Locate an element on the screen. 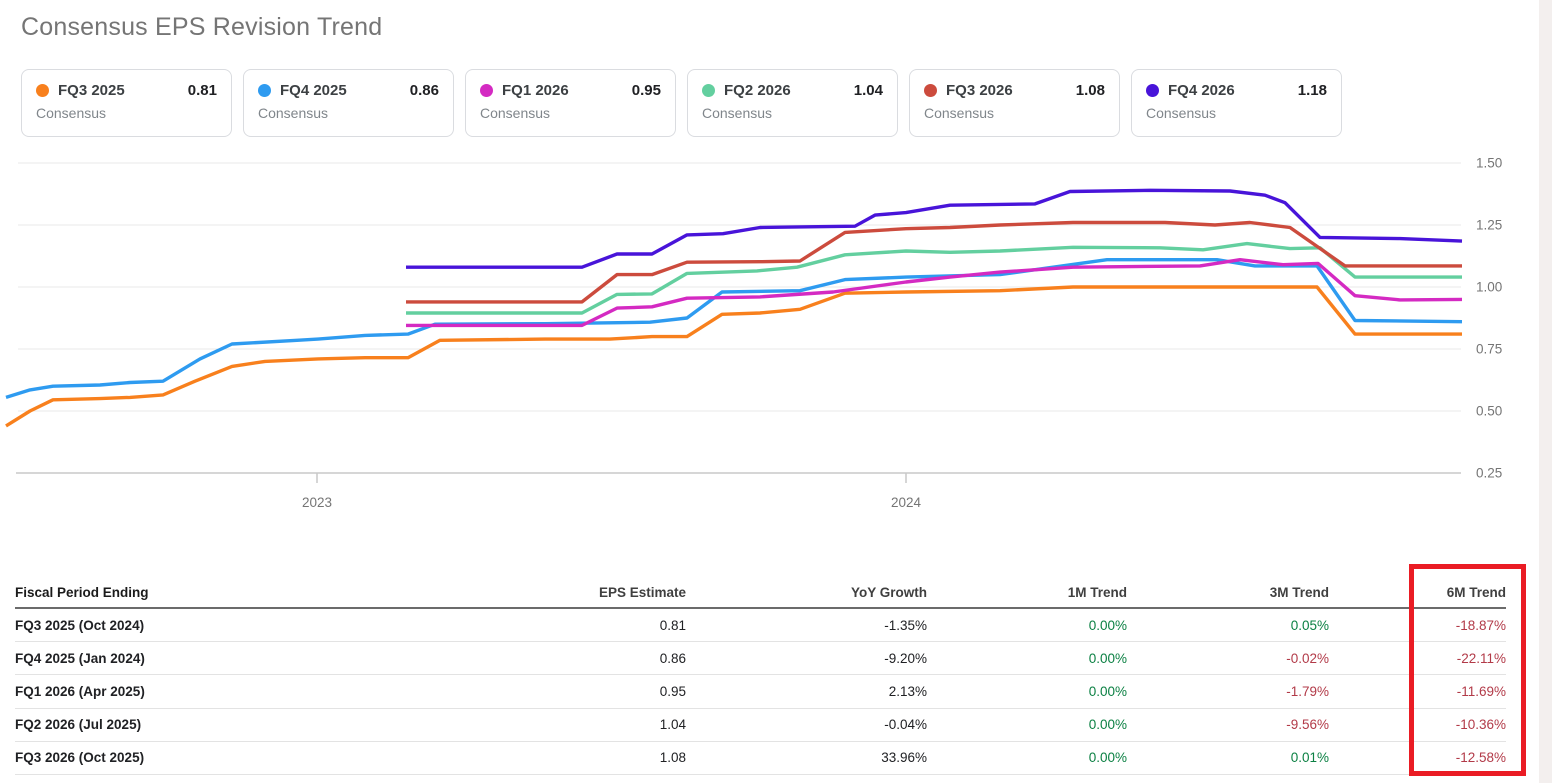 Image resolution: width=1552 pixels, height=783 pixels. x-axis-tick-label: 2024 is located at coordinates (906, 502).